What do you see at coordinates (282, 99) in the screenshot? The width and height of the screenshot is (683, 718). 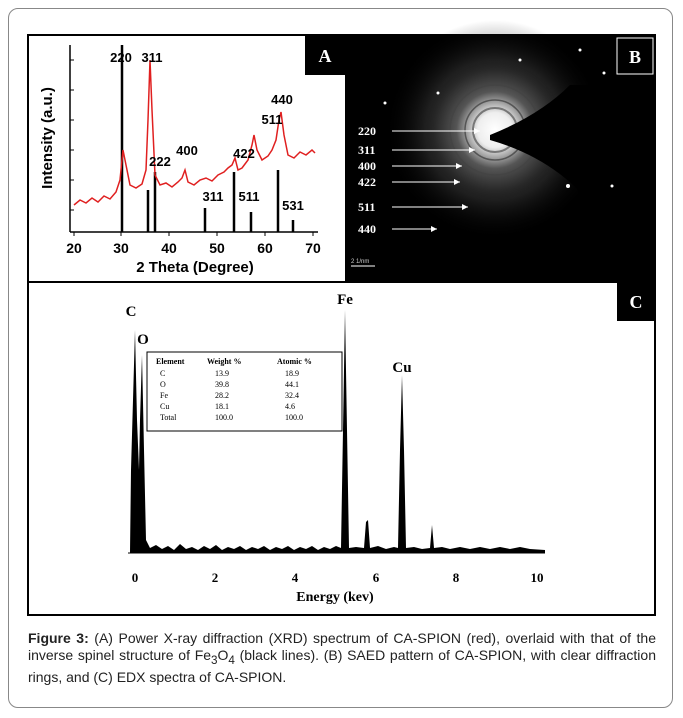 I see `peak-label: 440` at bounding box center [282, 99].